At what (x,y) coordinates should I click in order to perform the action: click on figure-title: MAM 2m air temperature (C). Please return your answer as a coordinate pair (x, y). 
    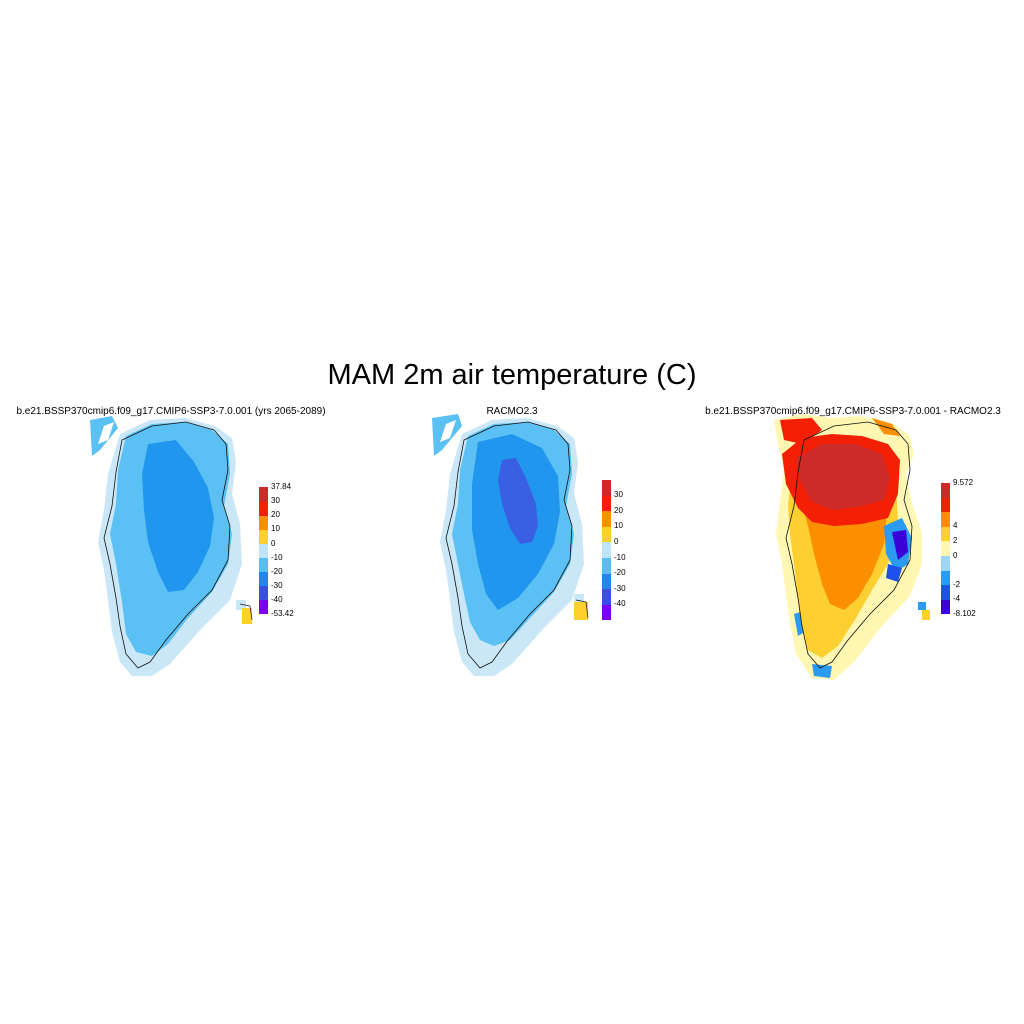
    Looking at the image, I should click on (512, 375).